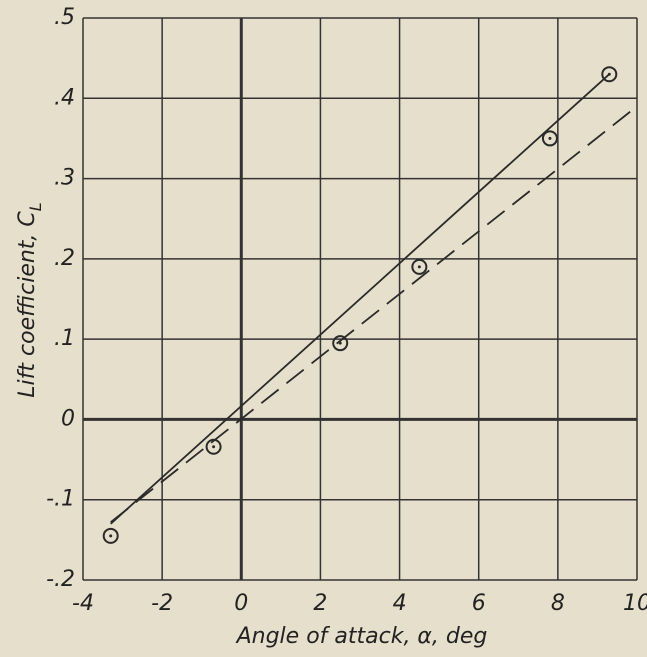 The height and width of the screenshot is (657, 647). Describe the element at coordinates (83, 603) in the screenshot. I see `x-tick-label: -4` at that location.